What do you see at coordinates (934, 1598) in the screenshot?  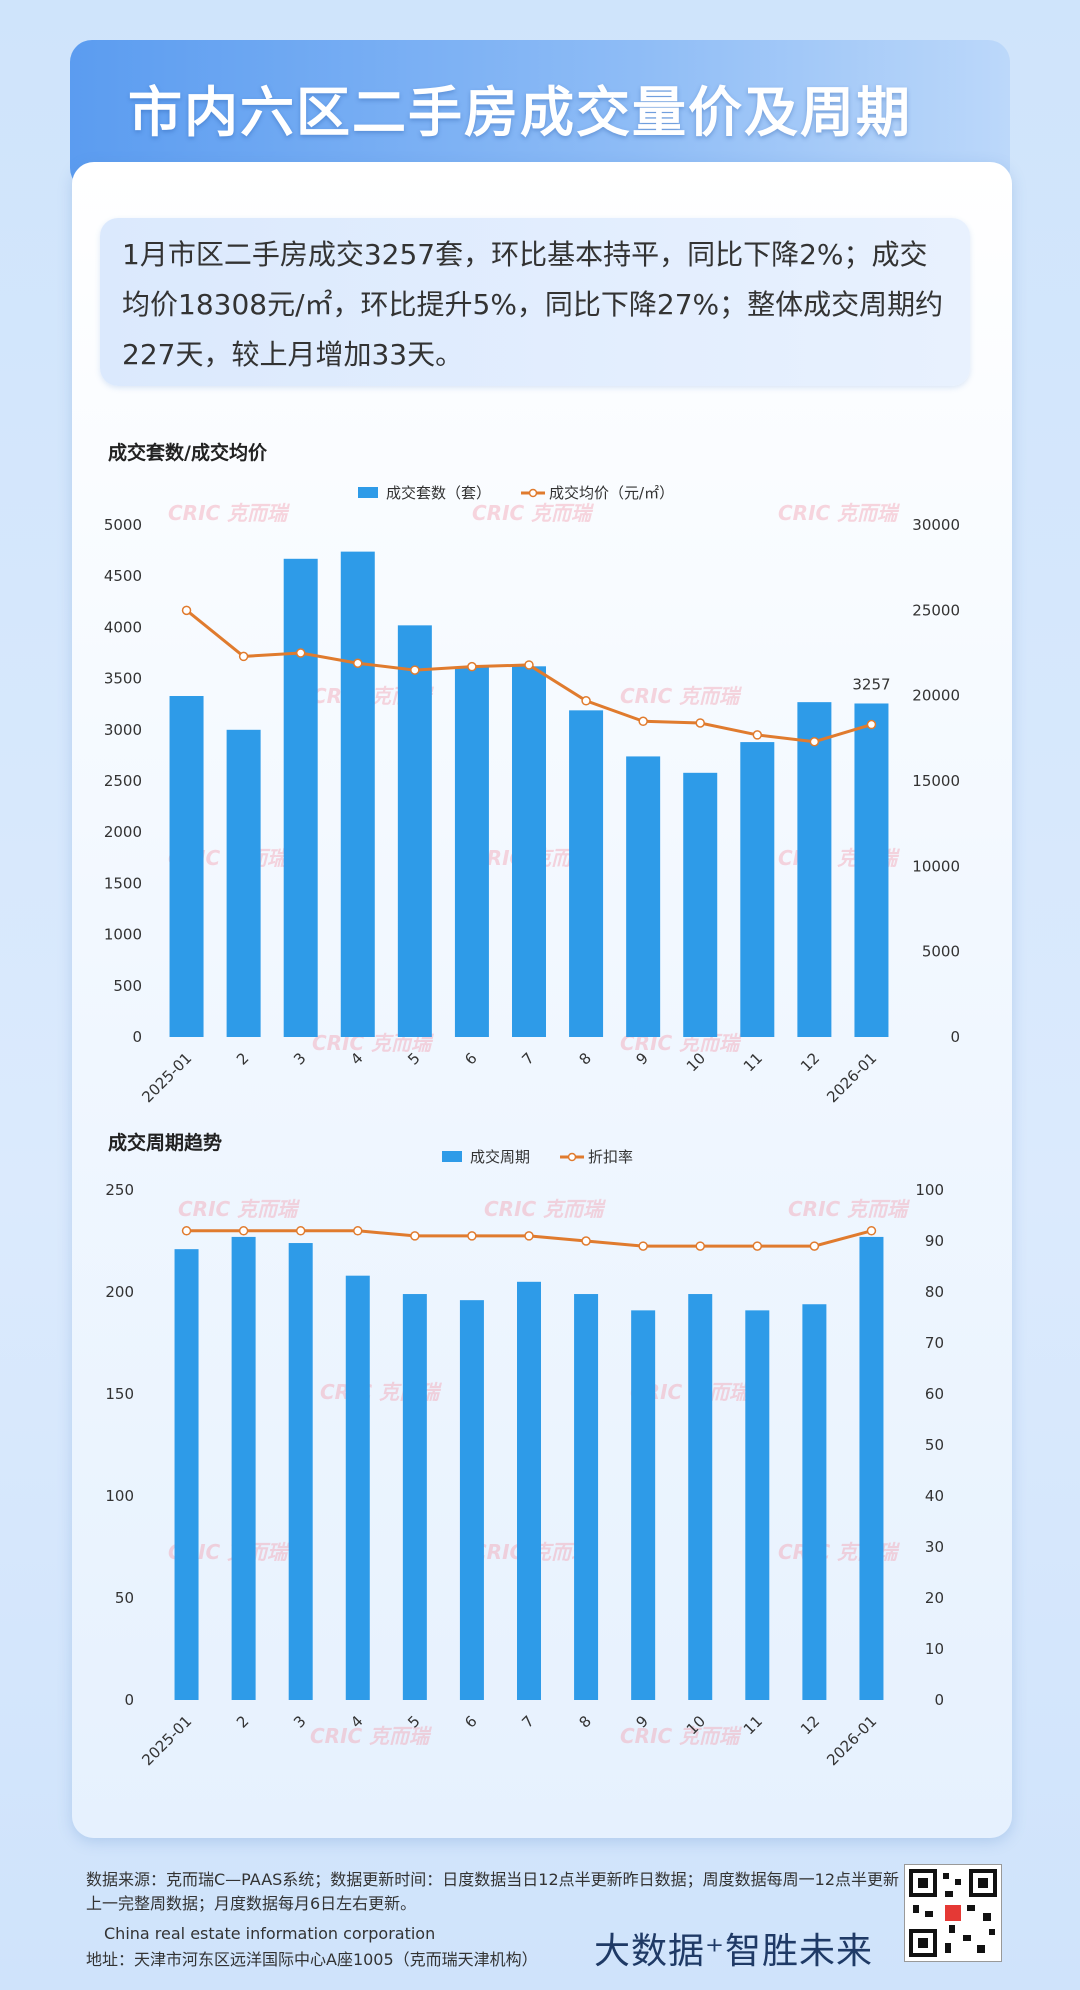 I see `y-right-tick-label: 20` at bounding box center [934, 1598].